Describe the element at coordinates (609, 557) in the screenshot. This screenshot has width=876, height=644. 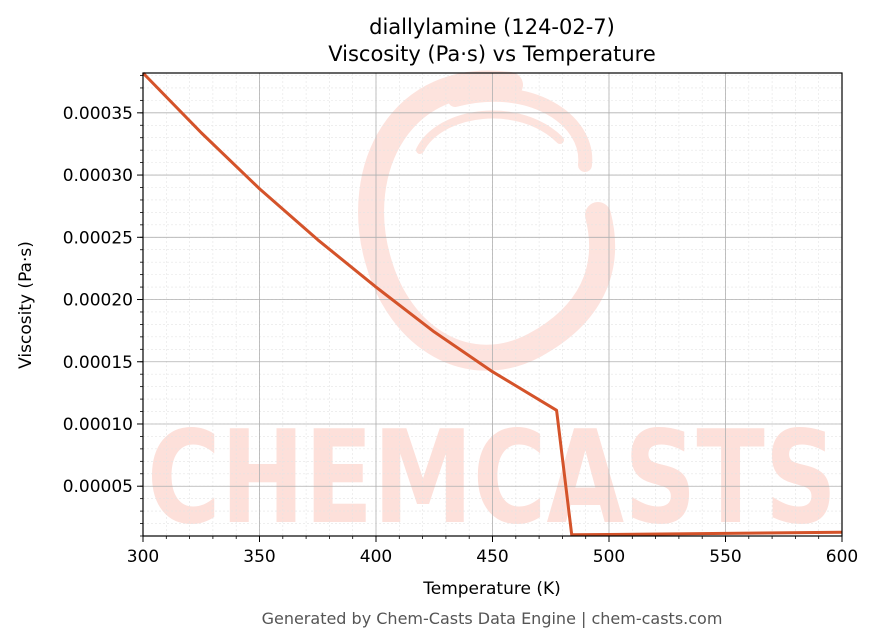
I see `x-tick-label: 500` at that location.